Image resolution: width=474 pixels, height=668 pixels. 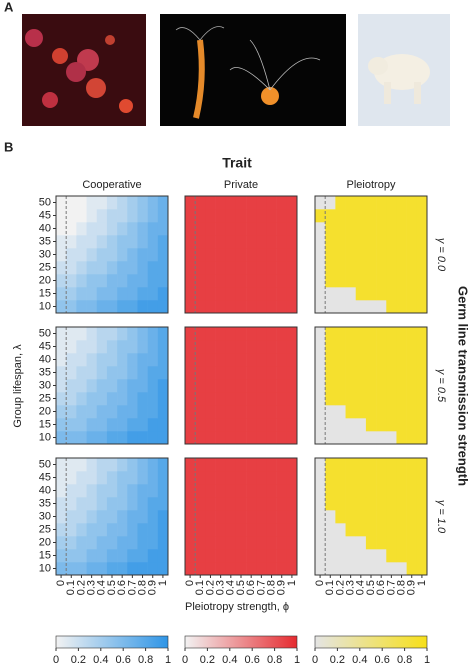 What do you see at coordinates (320, 583) in the screenshot?
I see `x-tick-label: 0` at bounding box center [320, 583].